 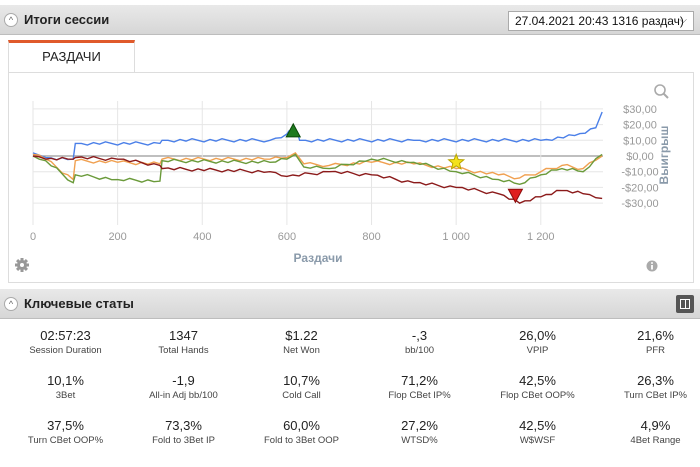 What do you see at coordinates (419, 350) in the screenshot?
I see `stat-label: bb/100` at bounding box center [419, 350].